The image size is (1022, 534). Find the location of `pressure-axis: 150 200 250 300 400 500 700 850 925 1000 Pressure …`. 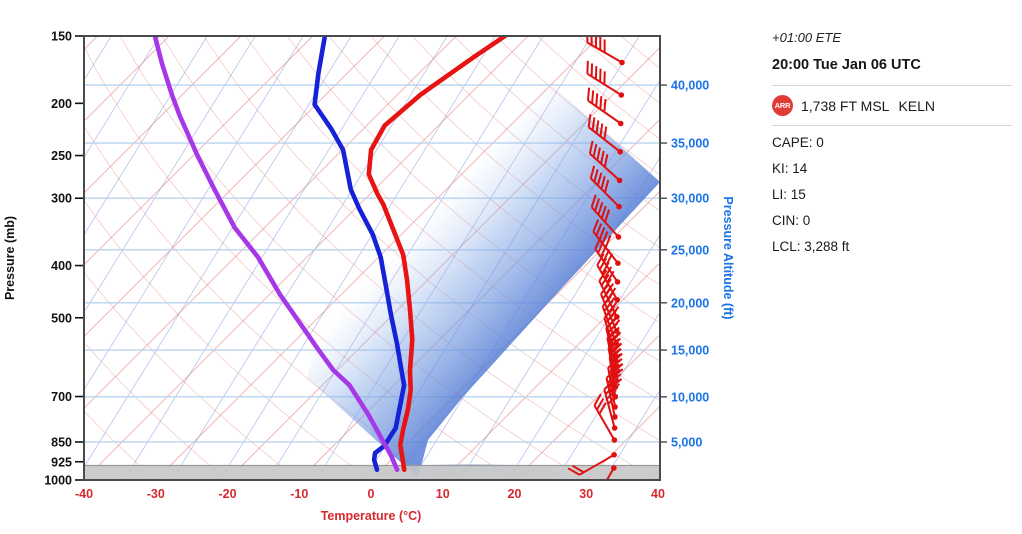

pressure-axis: 150 200 250 300 400 500 700 850 925 1000 Pressure … is located at coordinates (43, 259).